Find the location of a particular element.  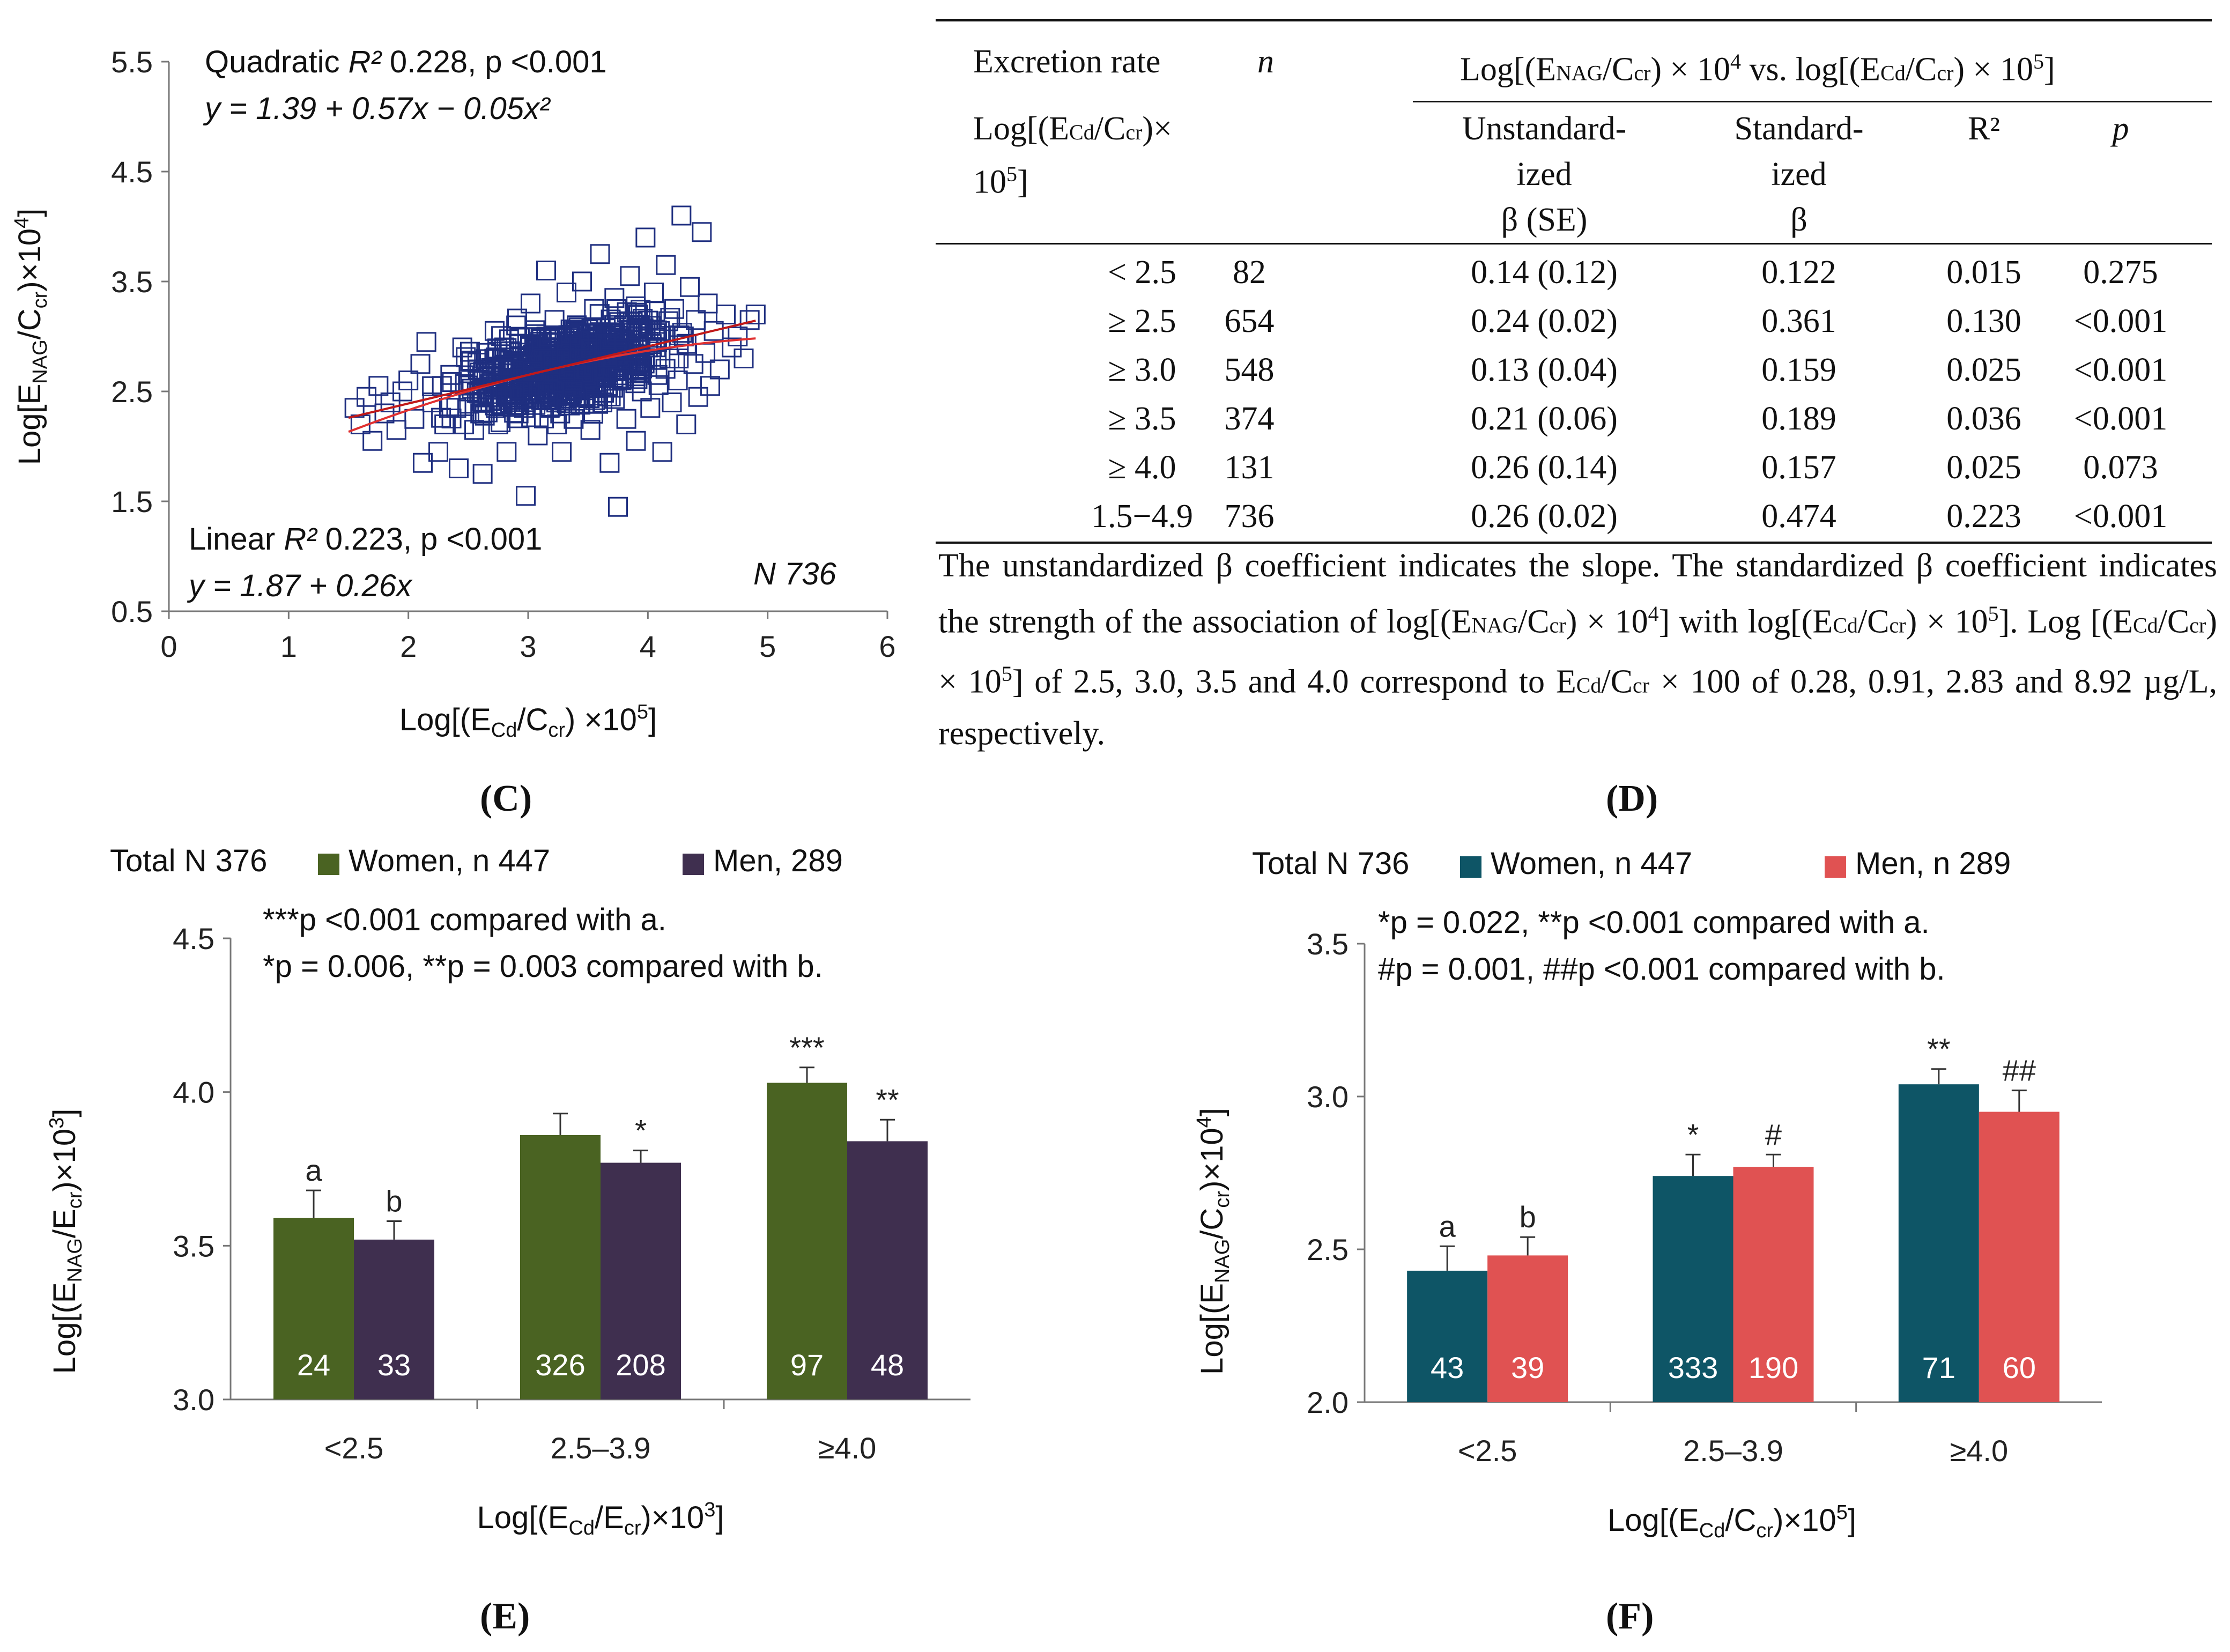

bar-count-label: 60 is located at coordinates (2019, 1367).